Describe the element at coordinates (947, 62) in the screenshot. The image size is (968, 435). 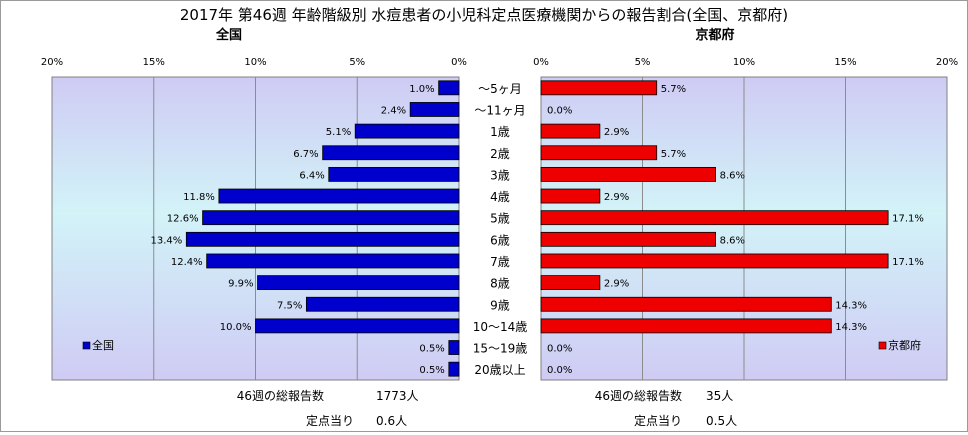
I see `right-tick-label: 20%` at that location.